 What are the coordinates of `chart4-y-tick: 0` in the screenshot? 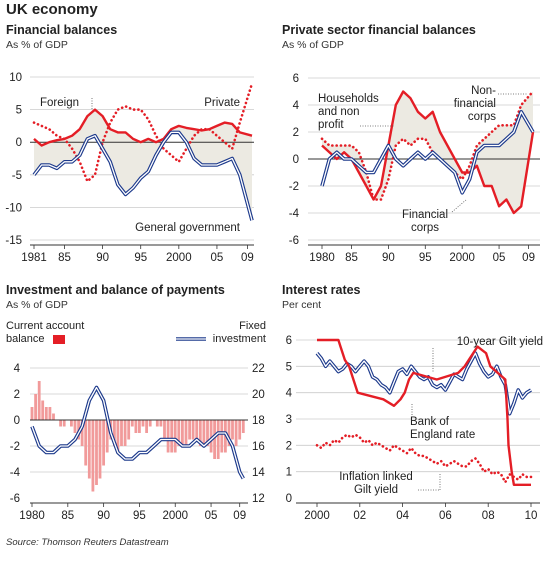 It's located at (289, 499).